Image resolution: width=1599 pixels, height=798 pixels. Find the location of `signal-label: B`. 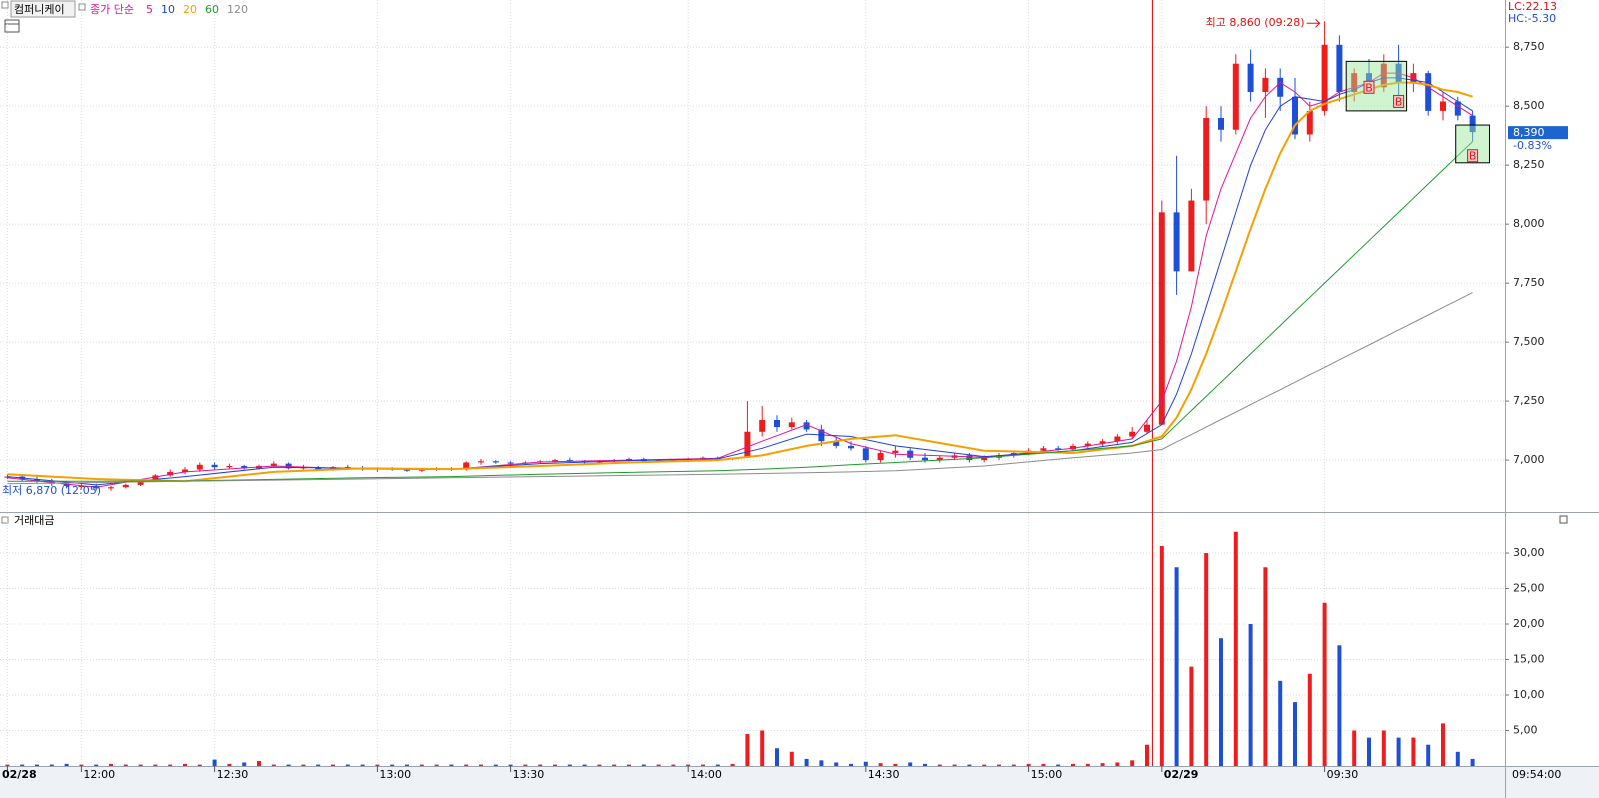

signal-label: B is located at coordinates (1369, 87).